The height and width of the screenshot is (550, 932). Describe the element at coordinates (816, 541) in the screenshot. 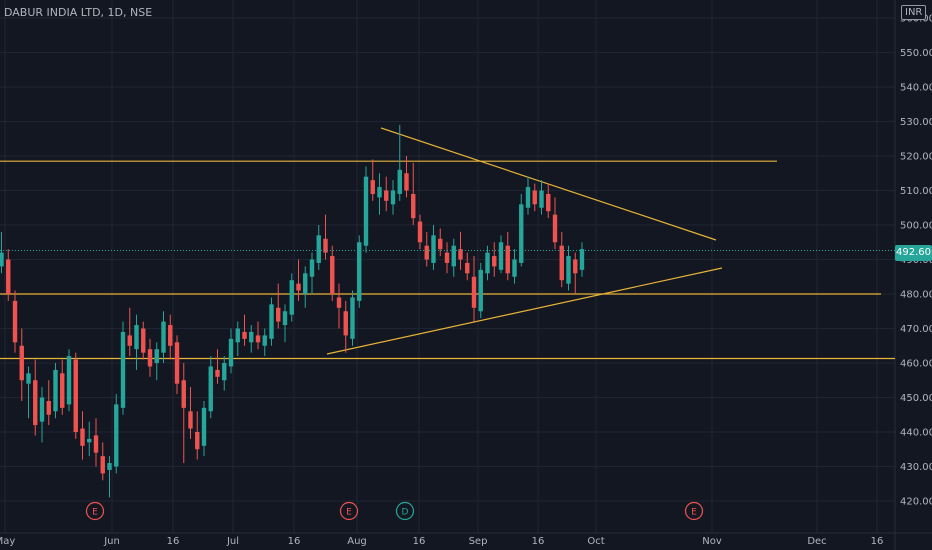

I see `time-tick-label: Dec` at that location.